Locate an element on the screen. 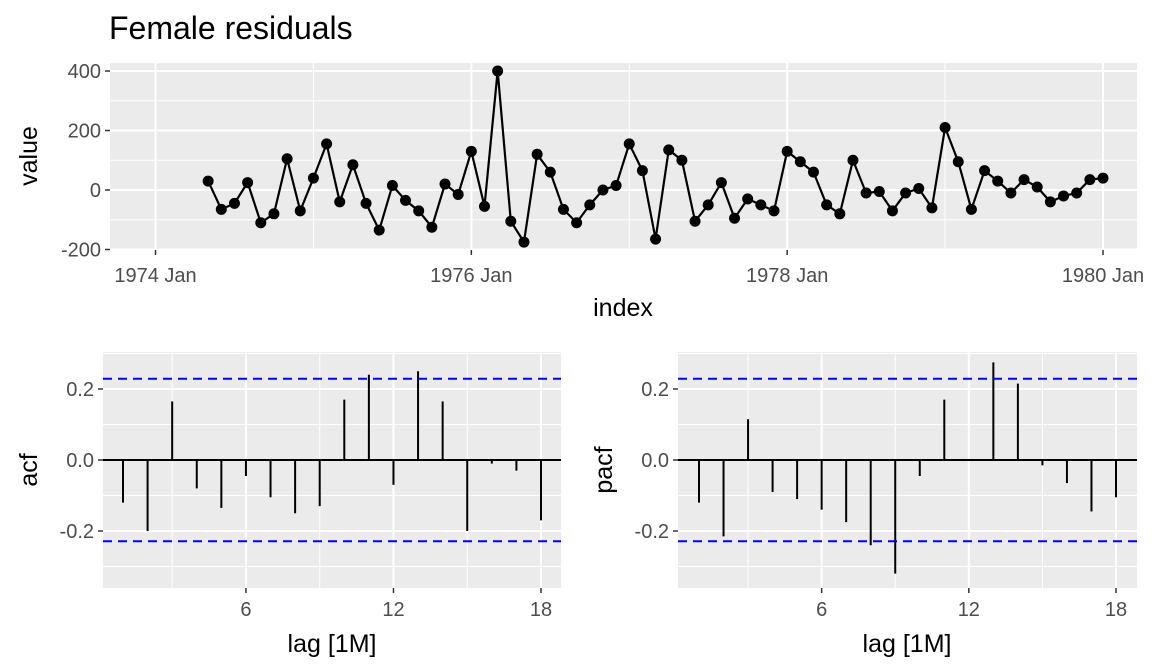 The width and height of the screenshot is (1152, 672). acf-x-axis-label: lag [1M] is located at coordinates (332, 644).